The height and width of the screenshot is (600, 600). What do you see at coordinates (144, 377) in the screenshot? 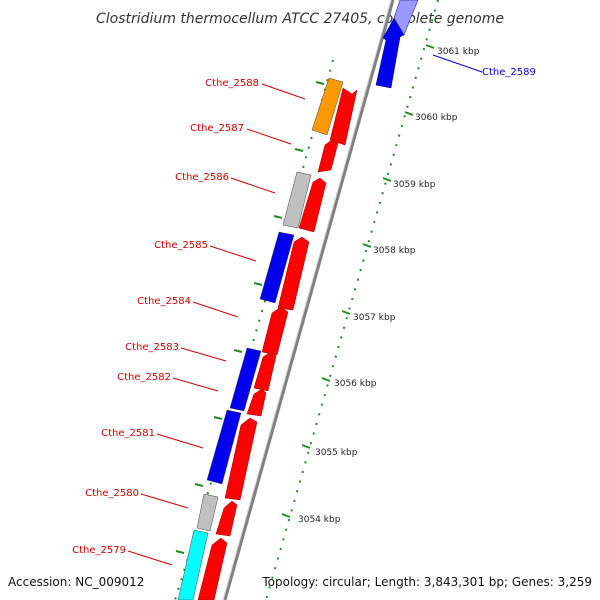
I see `gene-label-cthe-2582: Cthe_2582` at bounding box center [144, 377].